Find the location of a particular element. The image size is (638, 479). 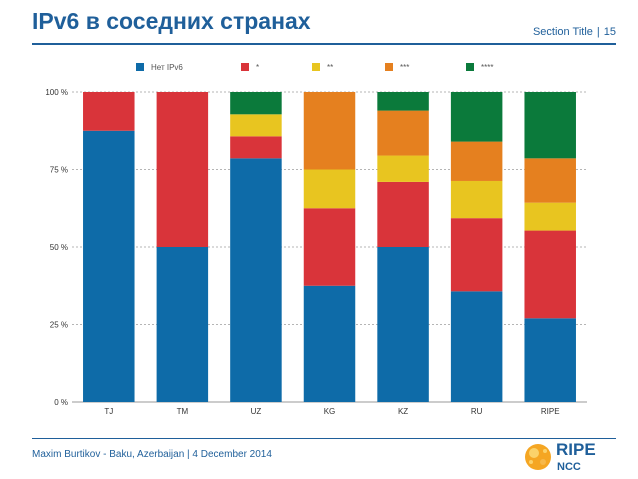

logo-ripe-text: RIPE is located at coordinates (576, 449).